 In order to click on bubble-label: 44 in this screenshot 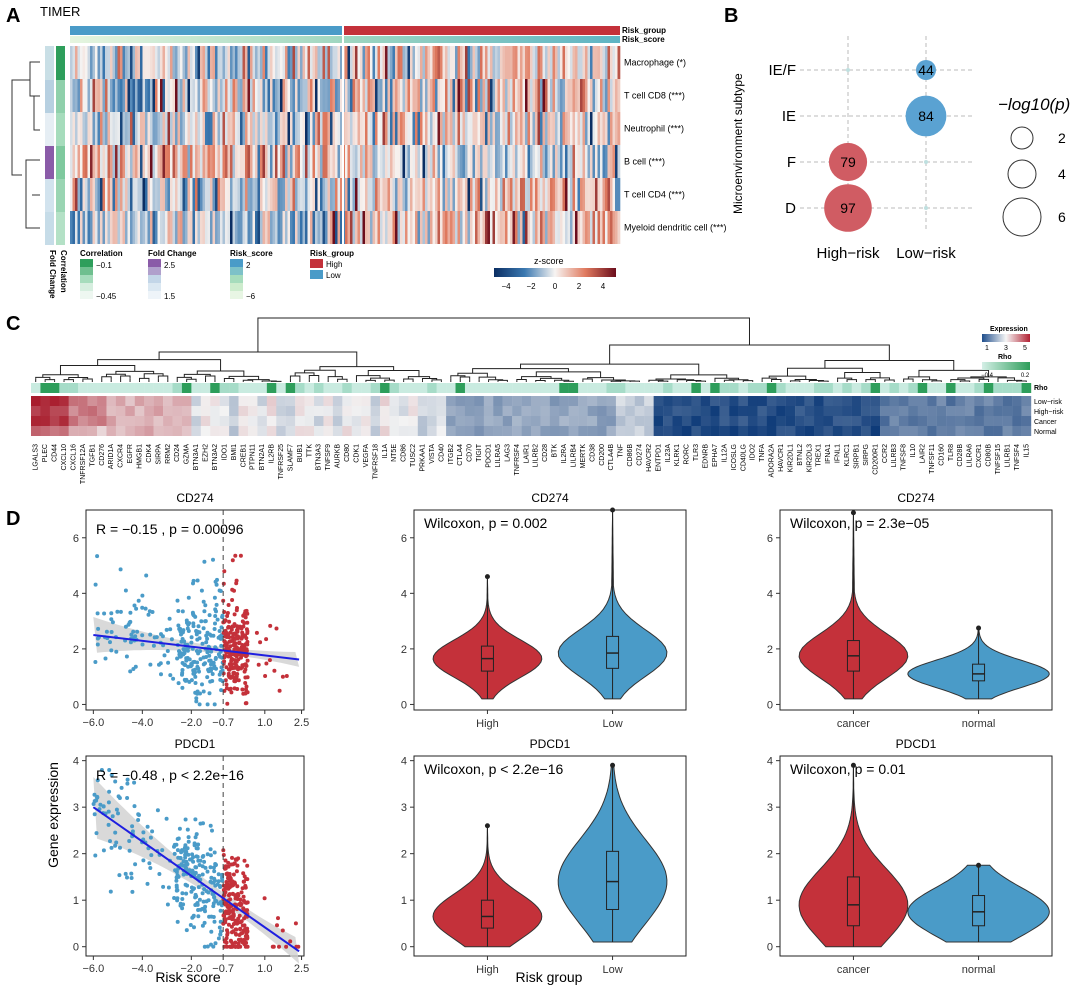, I will do `click(926, 70)`.